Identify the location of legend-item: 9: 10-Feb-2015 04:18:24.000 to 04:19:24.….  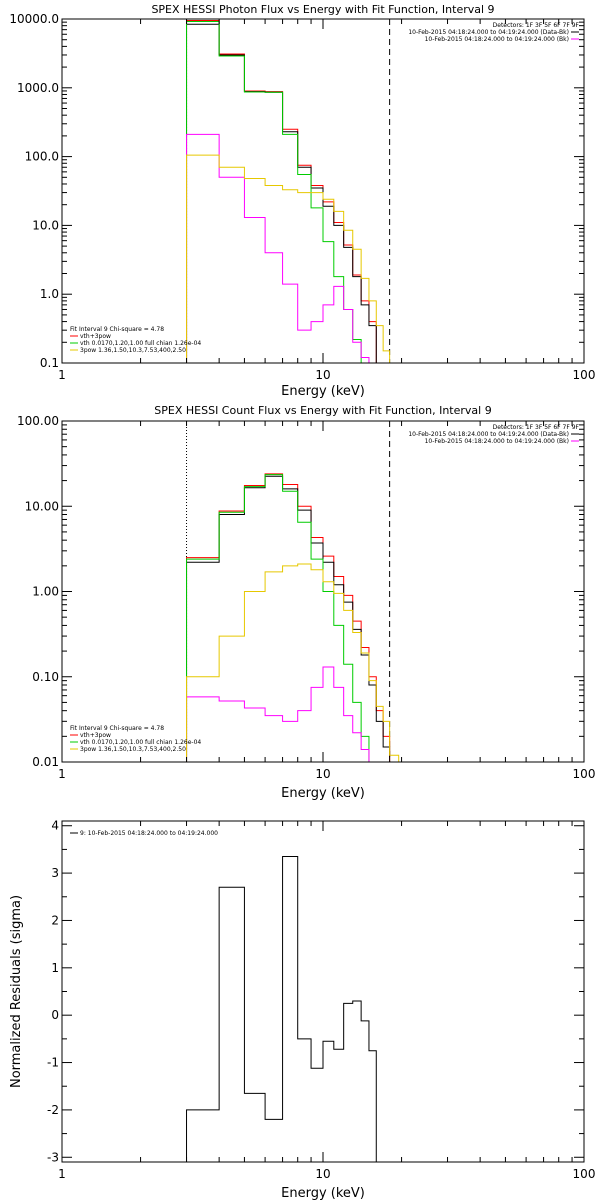
(144, 833).